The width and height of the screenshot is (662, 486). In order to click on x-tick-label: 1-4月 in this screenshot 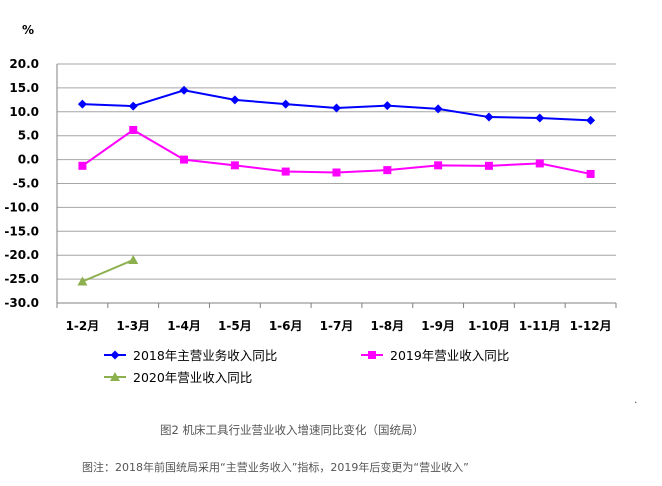, I will do `click(184, 326)`.